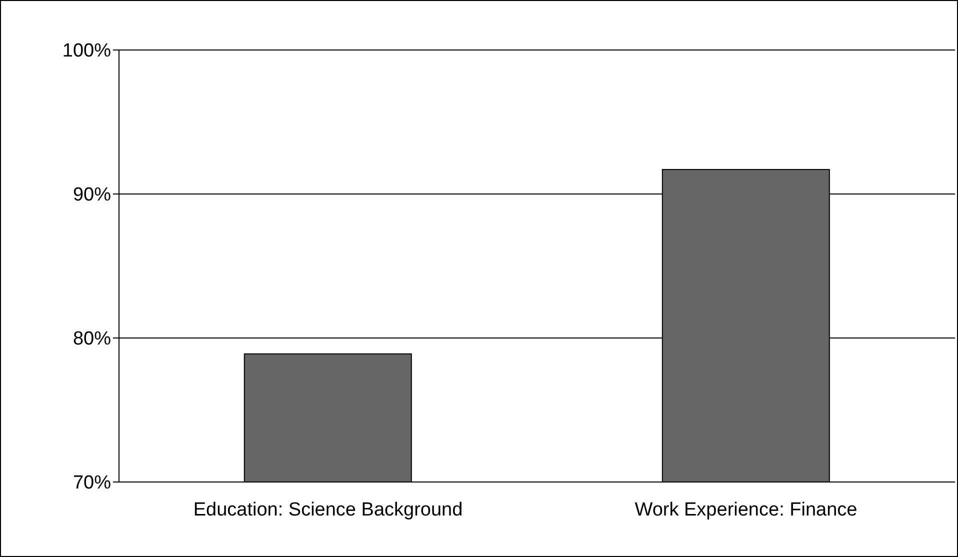  What do you see at coordinates (328, 509) in the screenshot?
I see `x-tick-label: Education: Science Background` at bounding box center [328, 509].